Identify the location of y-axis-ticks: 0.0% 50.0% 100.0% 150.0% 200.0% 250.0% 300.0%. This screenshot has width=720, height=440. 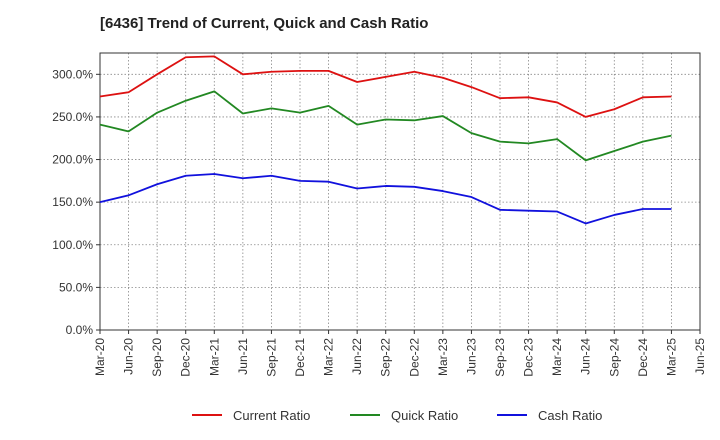
(76, 202).